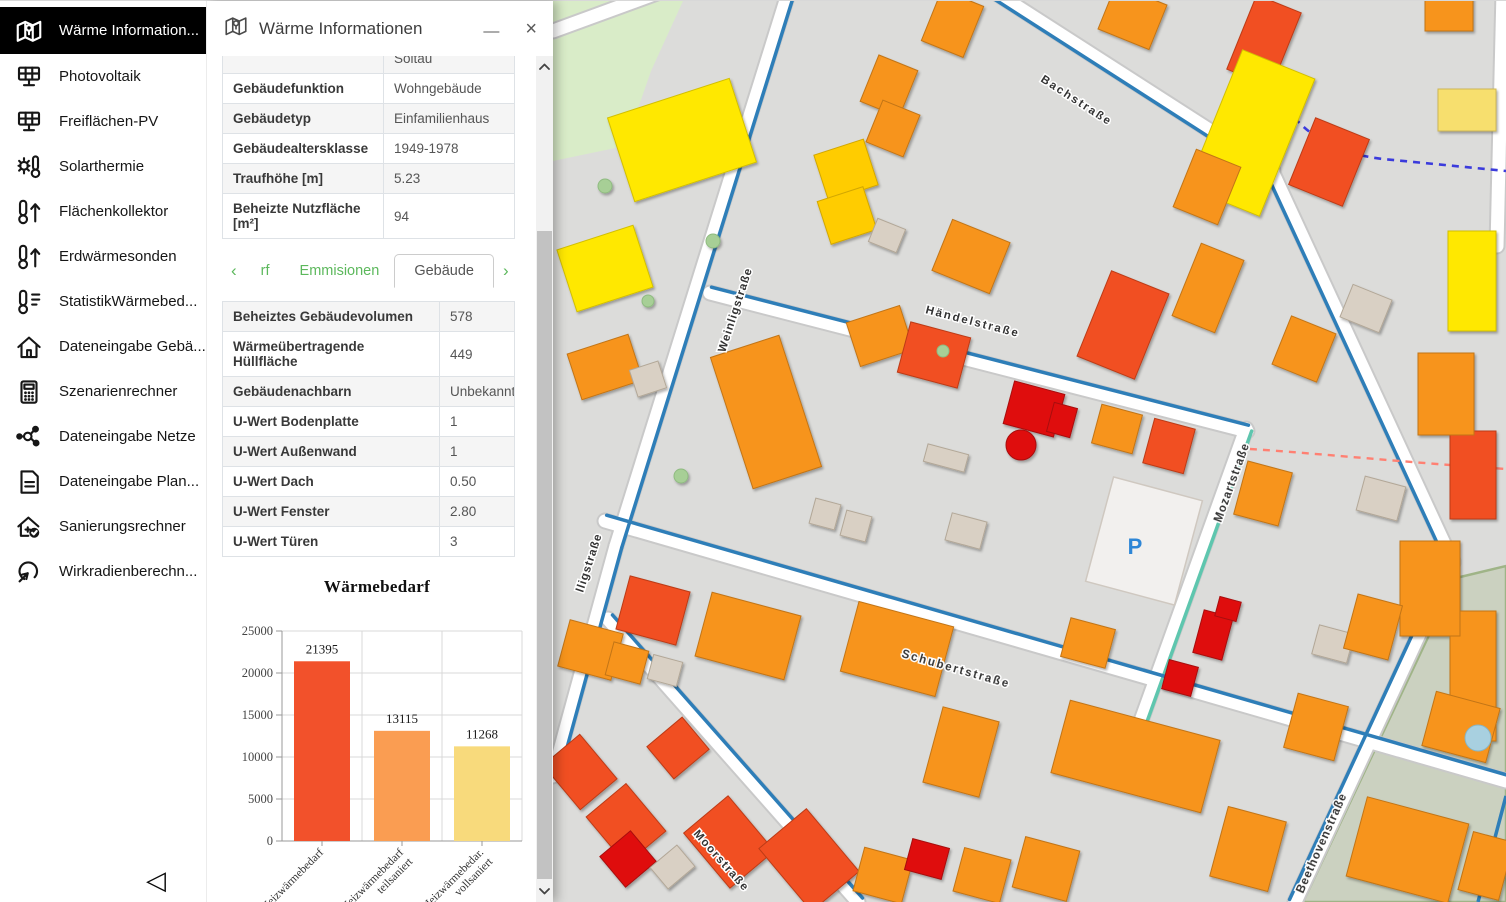 The height and width of the screenshot is (902, 1506). I want to click on minimize-button: —, so click(491, 31).